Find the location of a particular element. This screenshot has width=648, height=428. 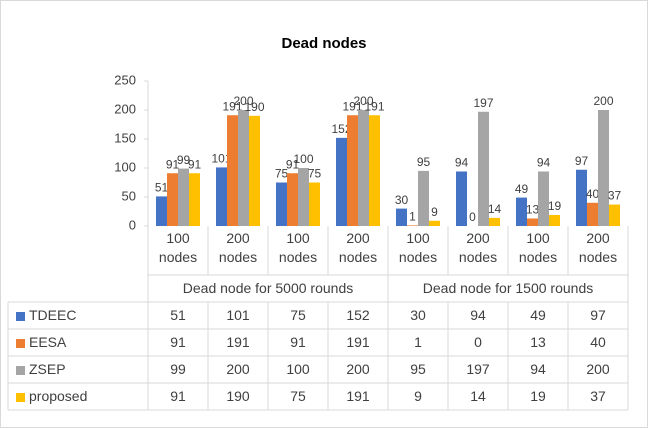

table-value: 19 is located at coordinates (538, 396).